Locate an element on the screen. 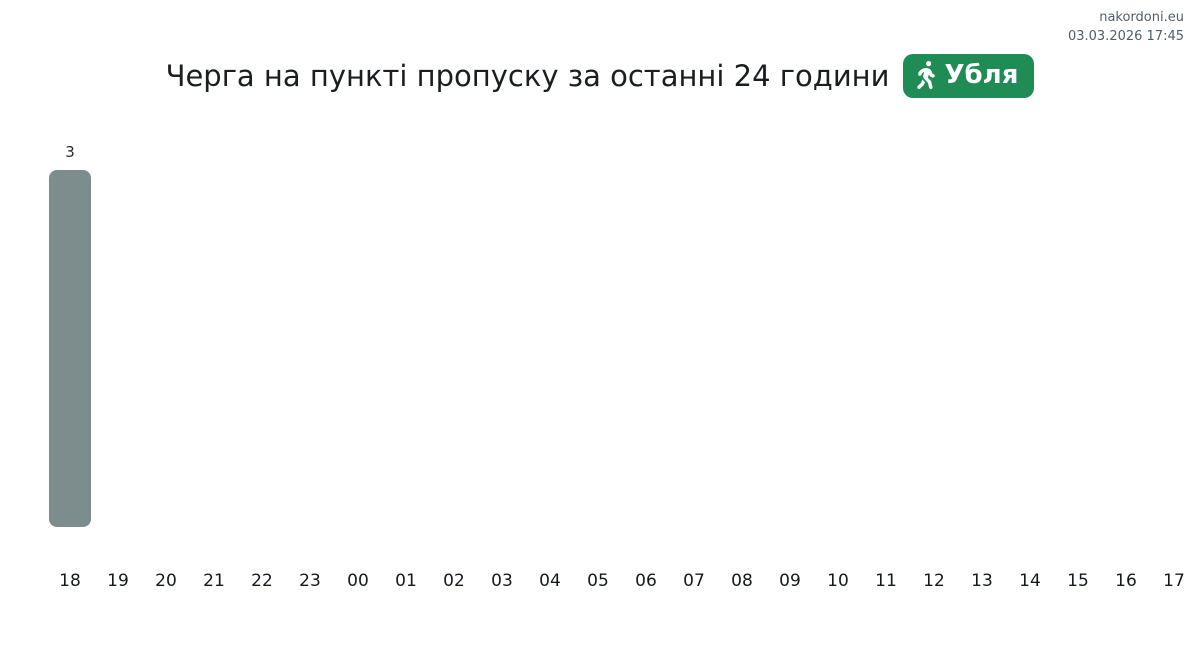 This screenshot has height=651, width=1200. x-tick-label: 04 is located at coordinates (550, 581).